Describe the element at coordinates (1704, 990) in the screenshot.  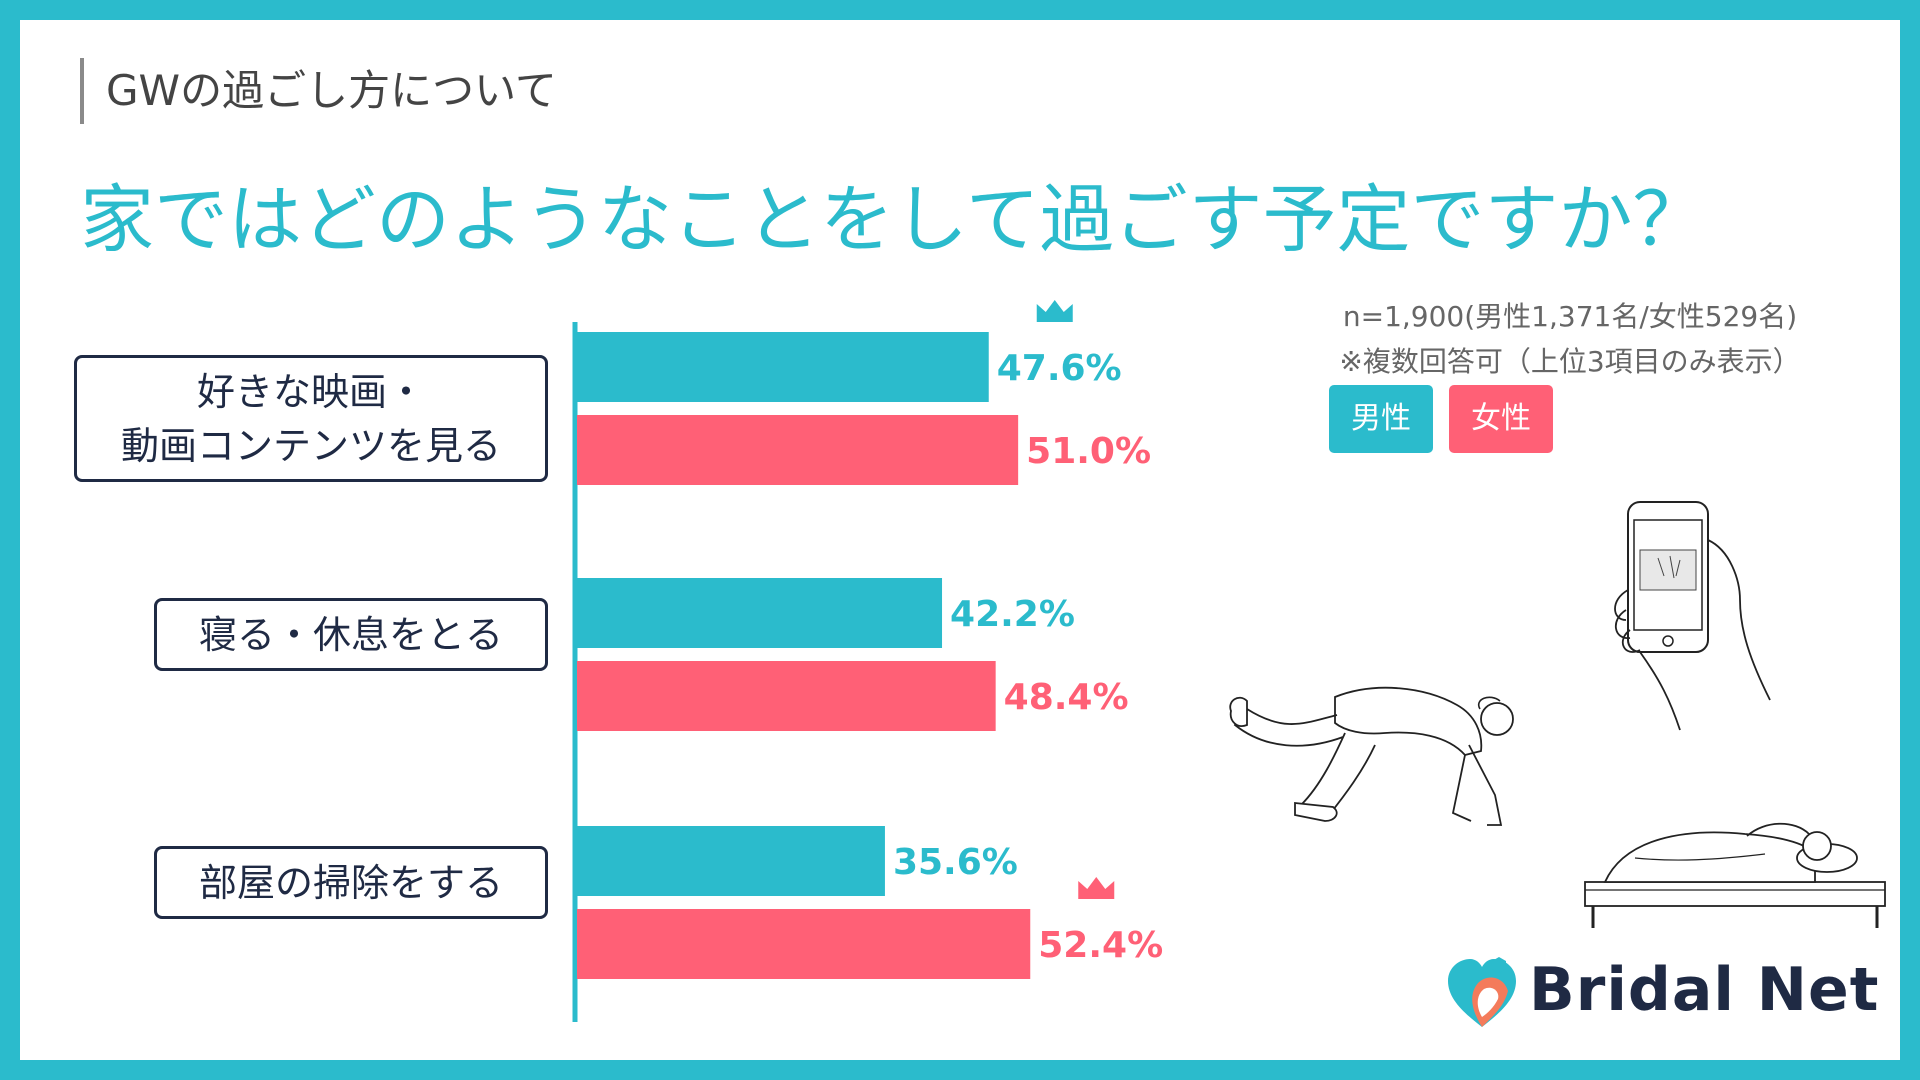
I see `brand-logo-text: Bridal Net` at that location.